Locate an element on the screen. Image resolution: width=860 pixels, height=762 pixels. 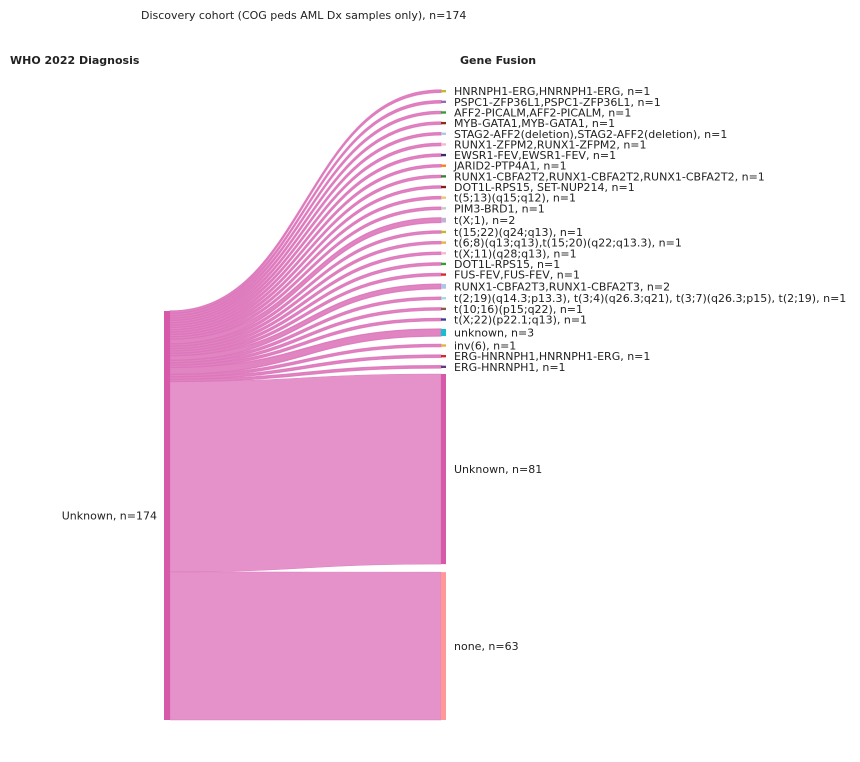
target-label-unknown-22: unknown, n=3 is located at coordinates (494, 333).